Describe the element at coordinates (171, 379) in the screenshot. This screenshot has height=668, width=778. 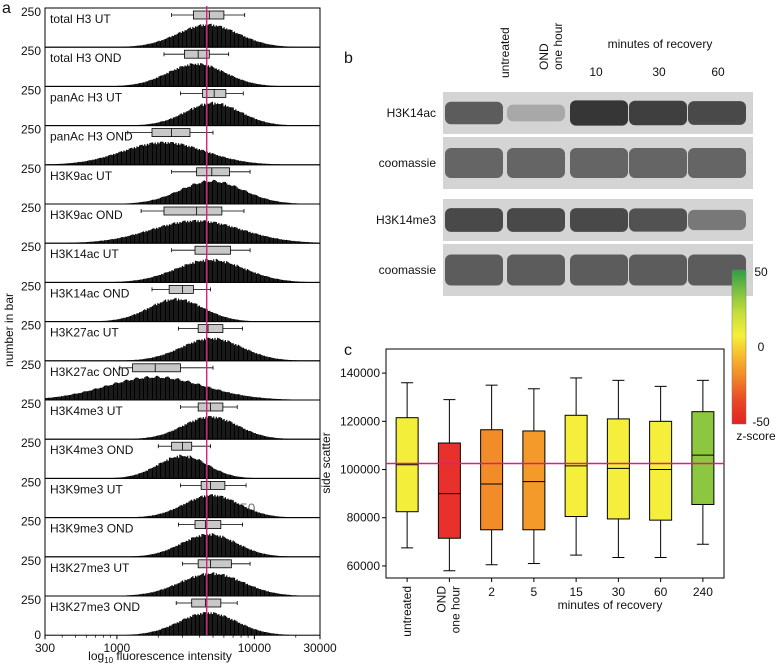
I see `histogram-row: 250 H3K27ac OND` at that location.